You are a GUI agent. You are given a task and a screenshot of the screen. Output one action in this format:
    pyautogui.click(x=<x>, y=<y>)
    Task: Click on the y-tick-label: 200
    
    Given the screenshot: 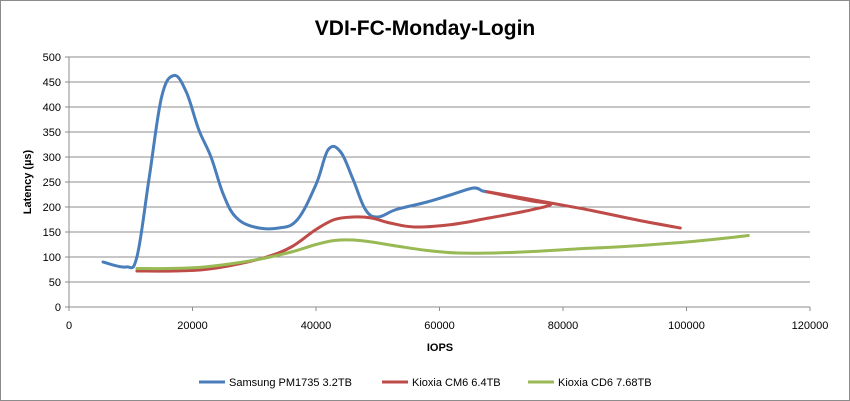 What is the action you would take?
    pyautogui.click(x=52, y=208)
    